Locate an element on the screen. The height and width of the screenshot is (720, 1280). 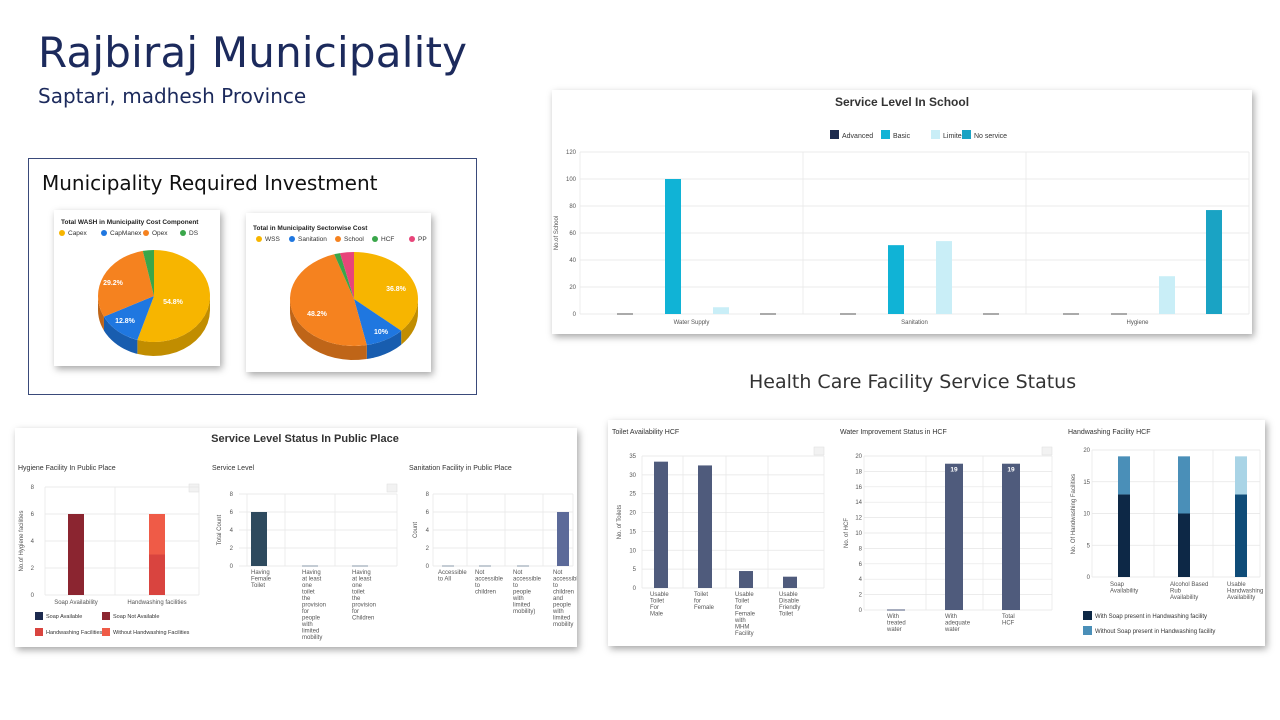
pie-data-label: 36.8% is located at coordinates (396, 289).